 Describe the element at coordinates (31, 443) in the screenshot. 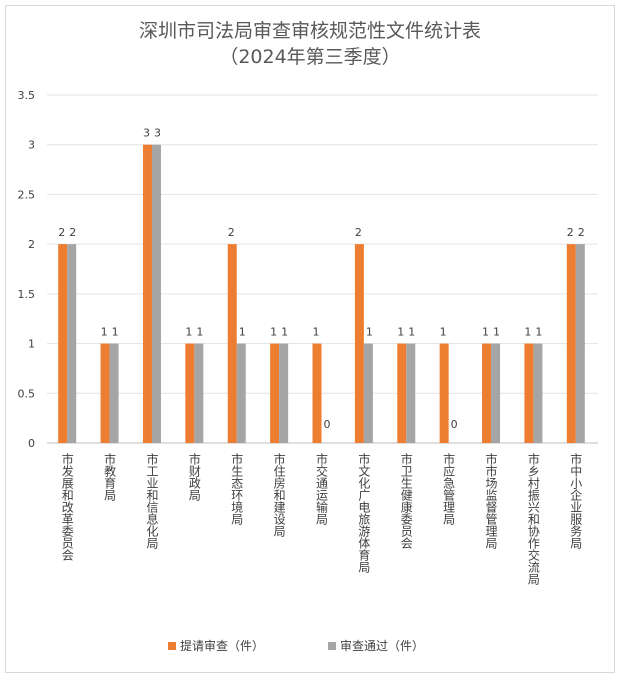

I see `y-tick-label: 0` at that location.